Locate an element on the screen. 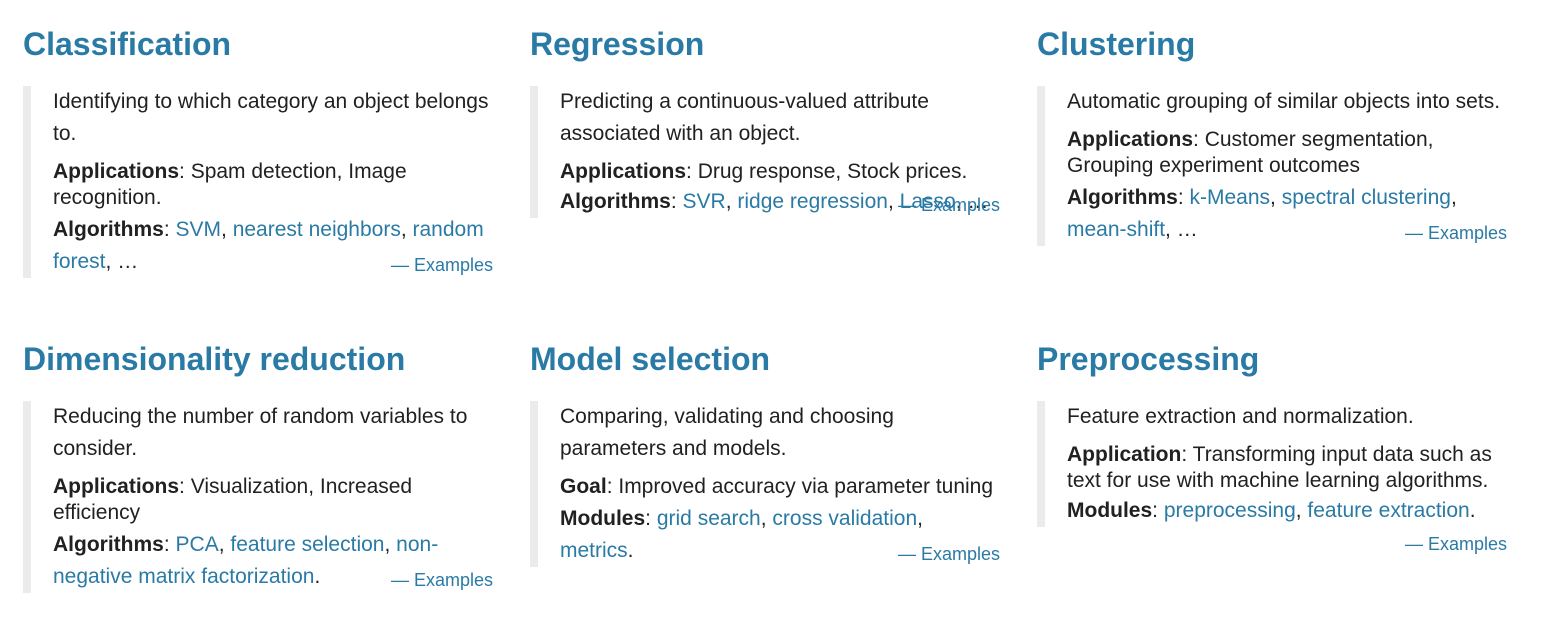 This screenshot has width=1552, height=634. link-ridge-regression: ridge regression is located at coordinates (812, 201).